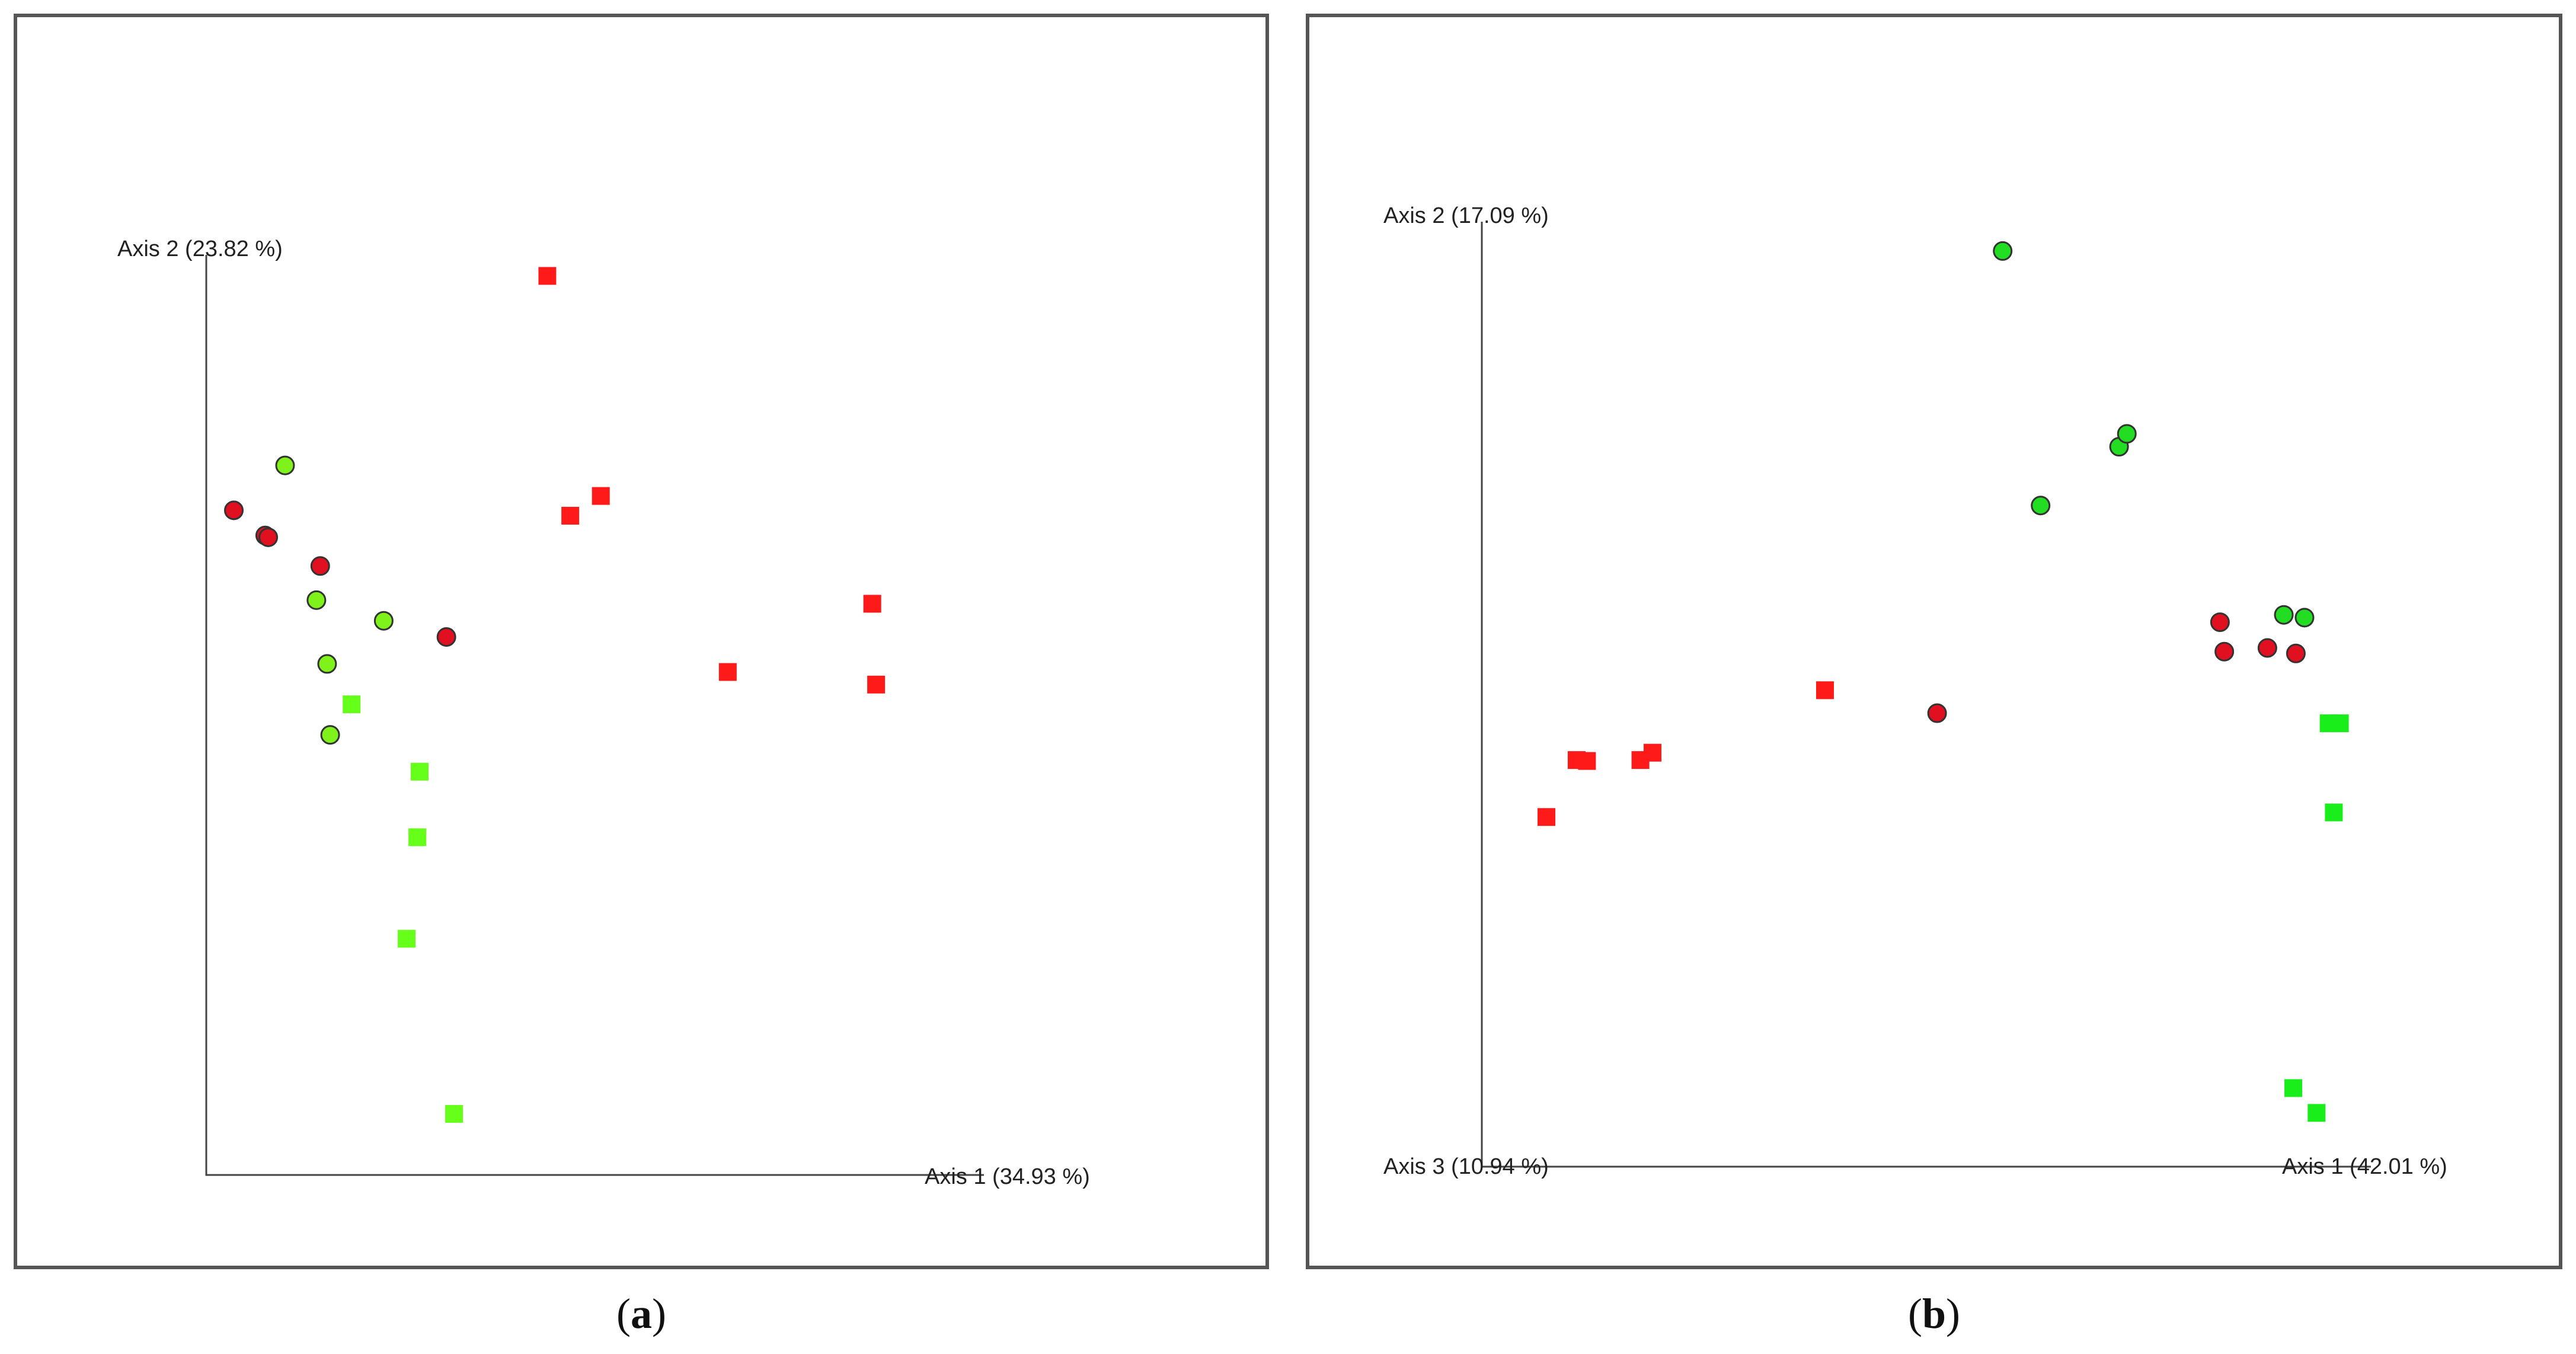 The width and height of the screenshot is (2576, 1354). Describe the element at coordinates (200, 249) in the screenshot. I see `panel-a-axis2-label: Axis 2 (23.82 %)` at that location.